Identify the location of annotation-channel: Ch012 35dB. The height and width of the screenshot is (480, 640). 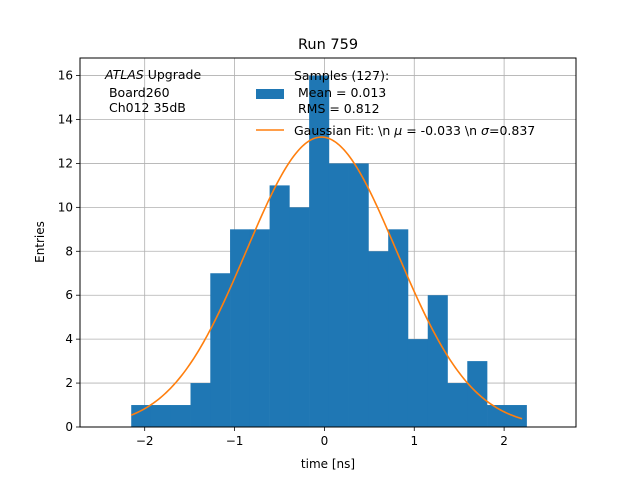
(145, 107).